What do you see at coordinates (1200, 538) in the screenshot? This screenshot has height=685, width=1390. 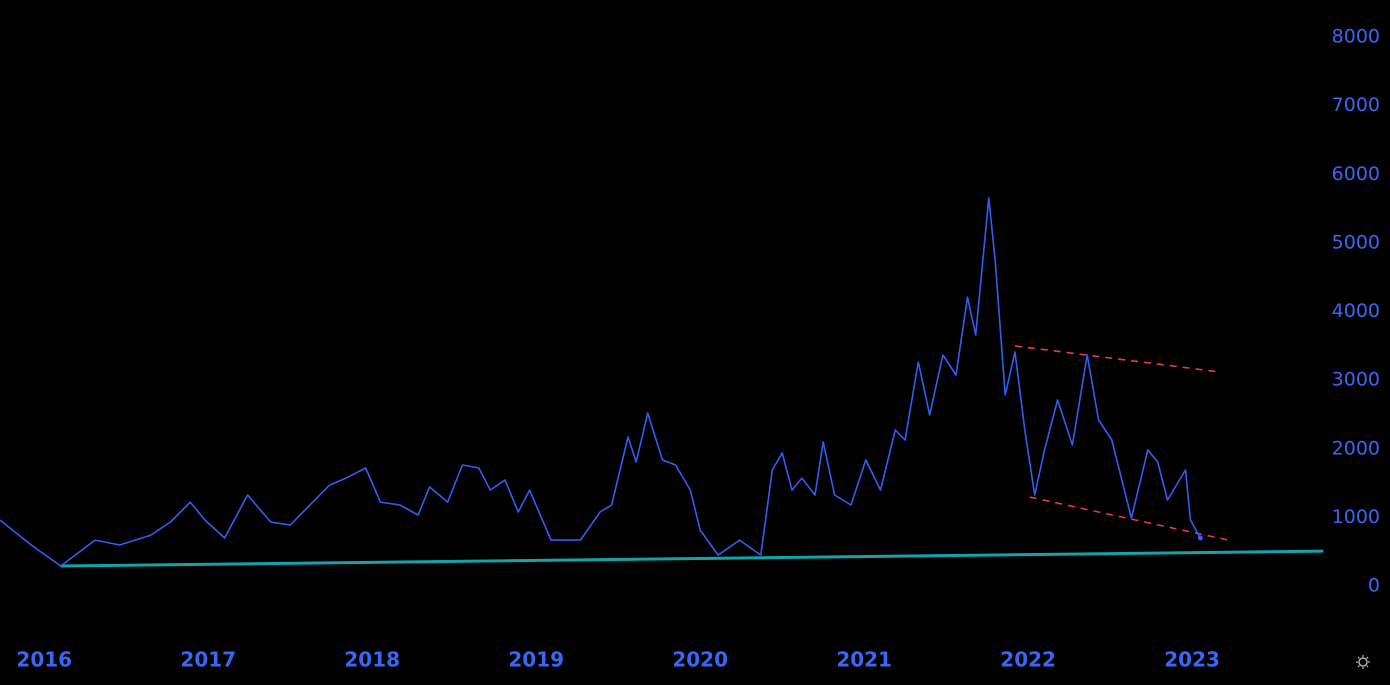 I see `last-point` at bounding box center [1200, 538].